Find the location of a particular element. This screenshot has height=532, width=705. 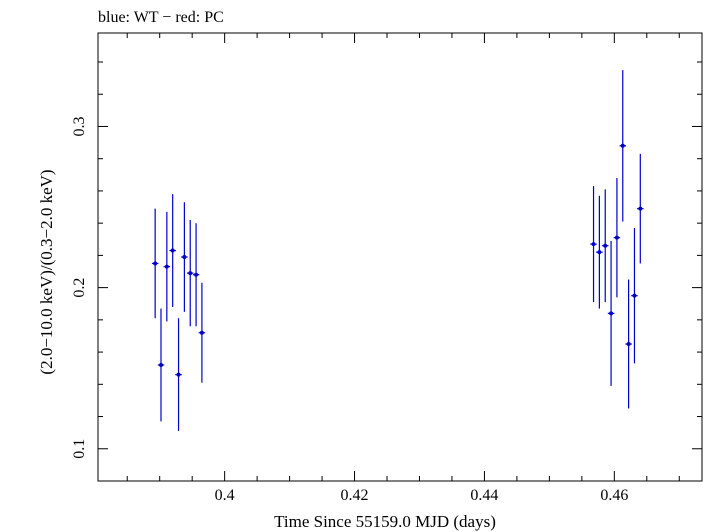

y-tick-label: 0.3 is located at coordinates (79, 126).